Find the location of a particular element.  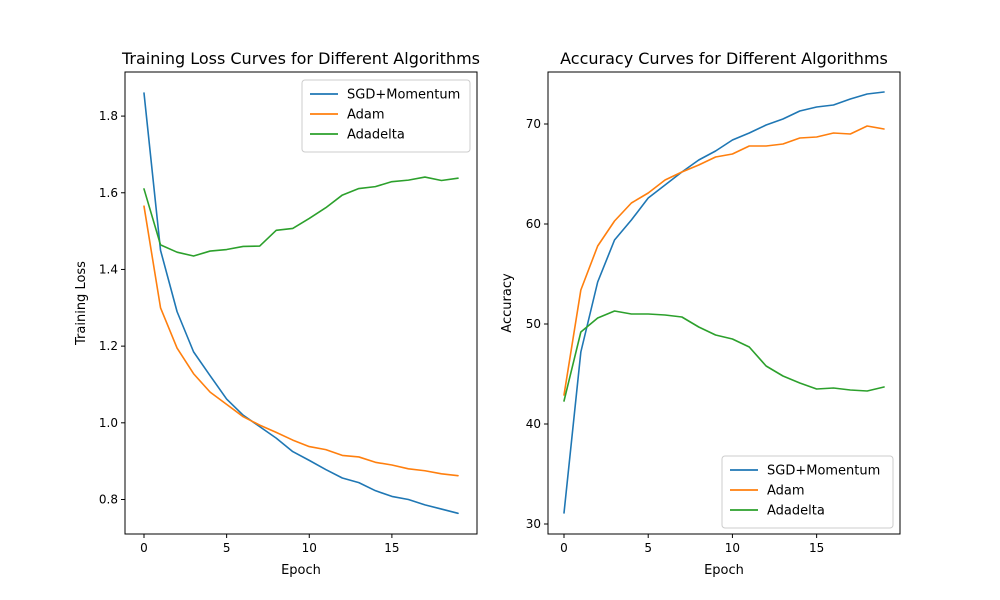

y-tick-label: 50 is located at coordinates (533, 324).